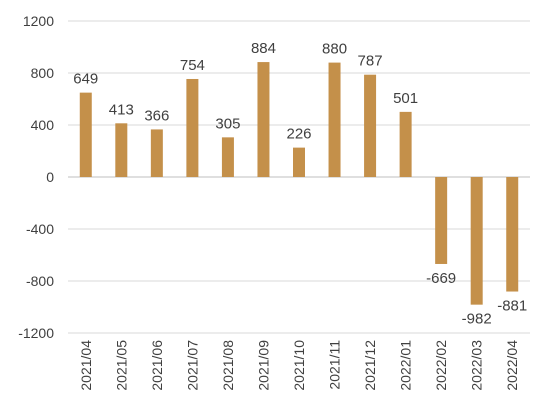 This screenshot has height=416, width=550. I want to click on x-tick-label: 2021/08, so click(228, 365).